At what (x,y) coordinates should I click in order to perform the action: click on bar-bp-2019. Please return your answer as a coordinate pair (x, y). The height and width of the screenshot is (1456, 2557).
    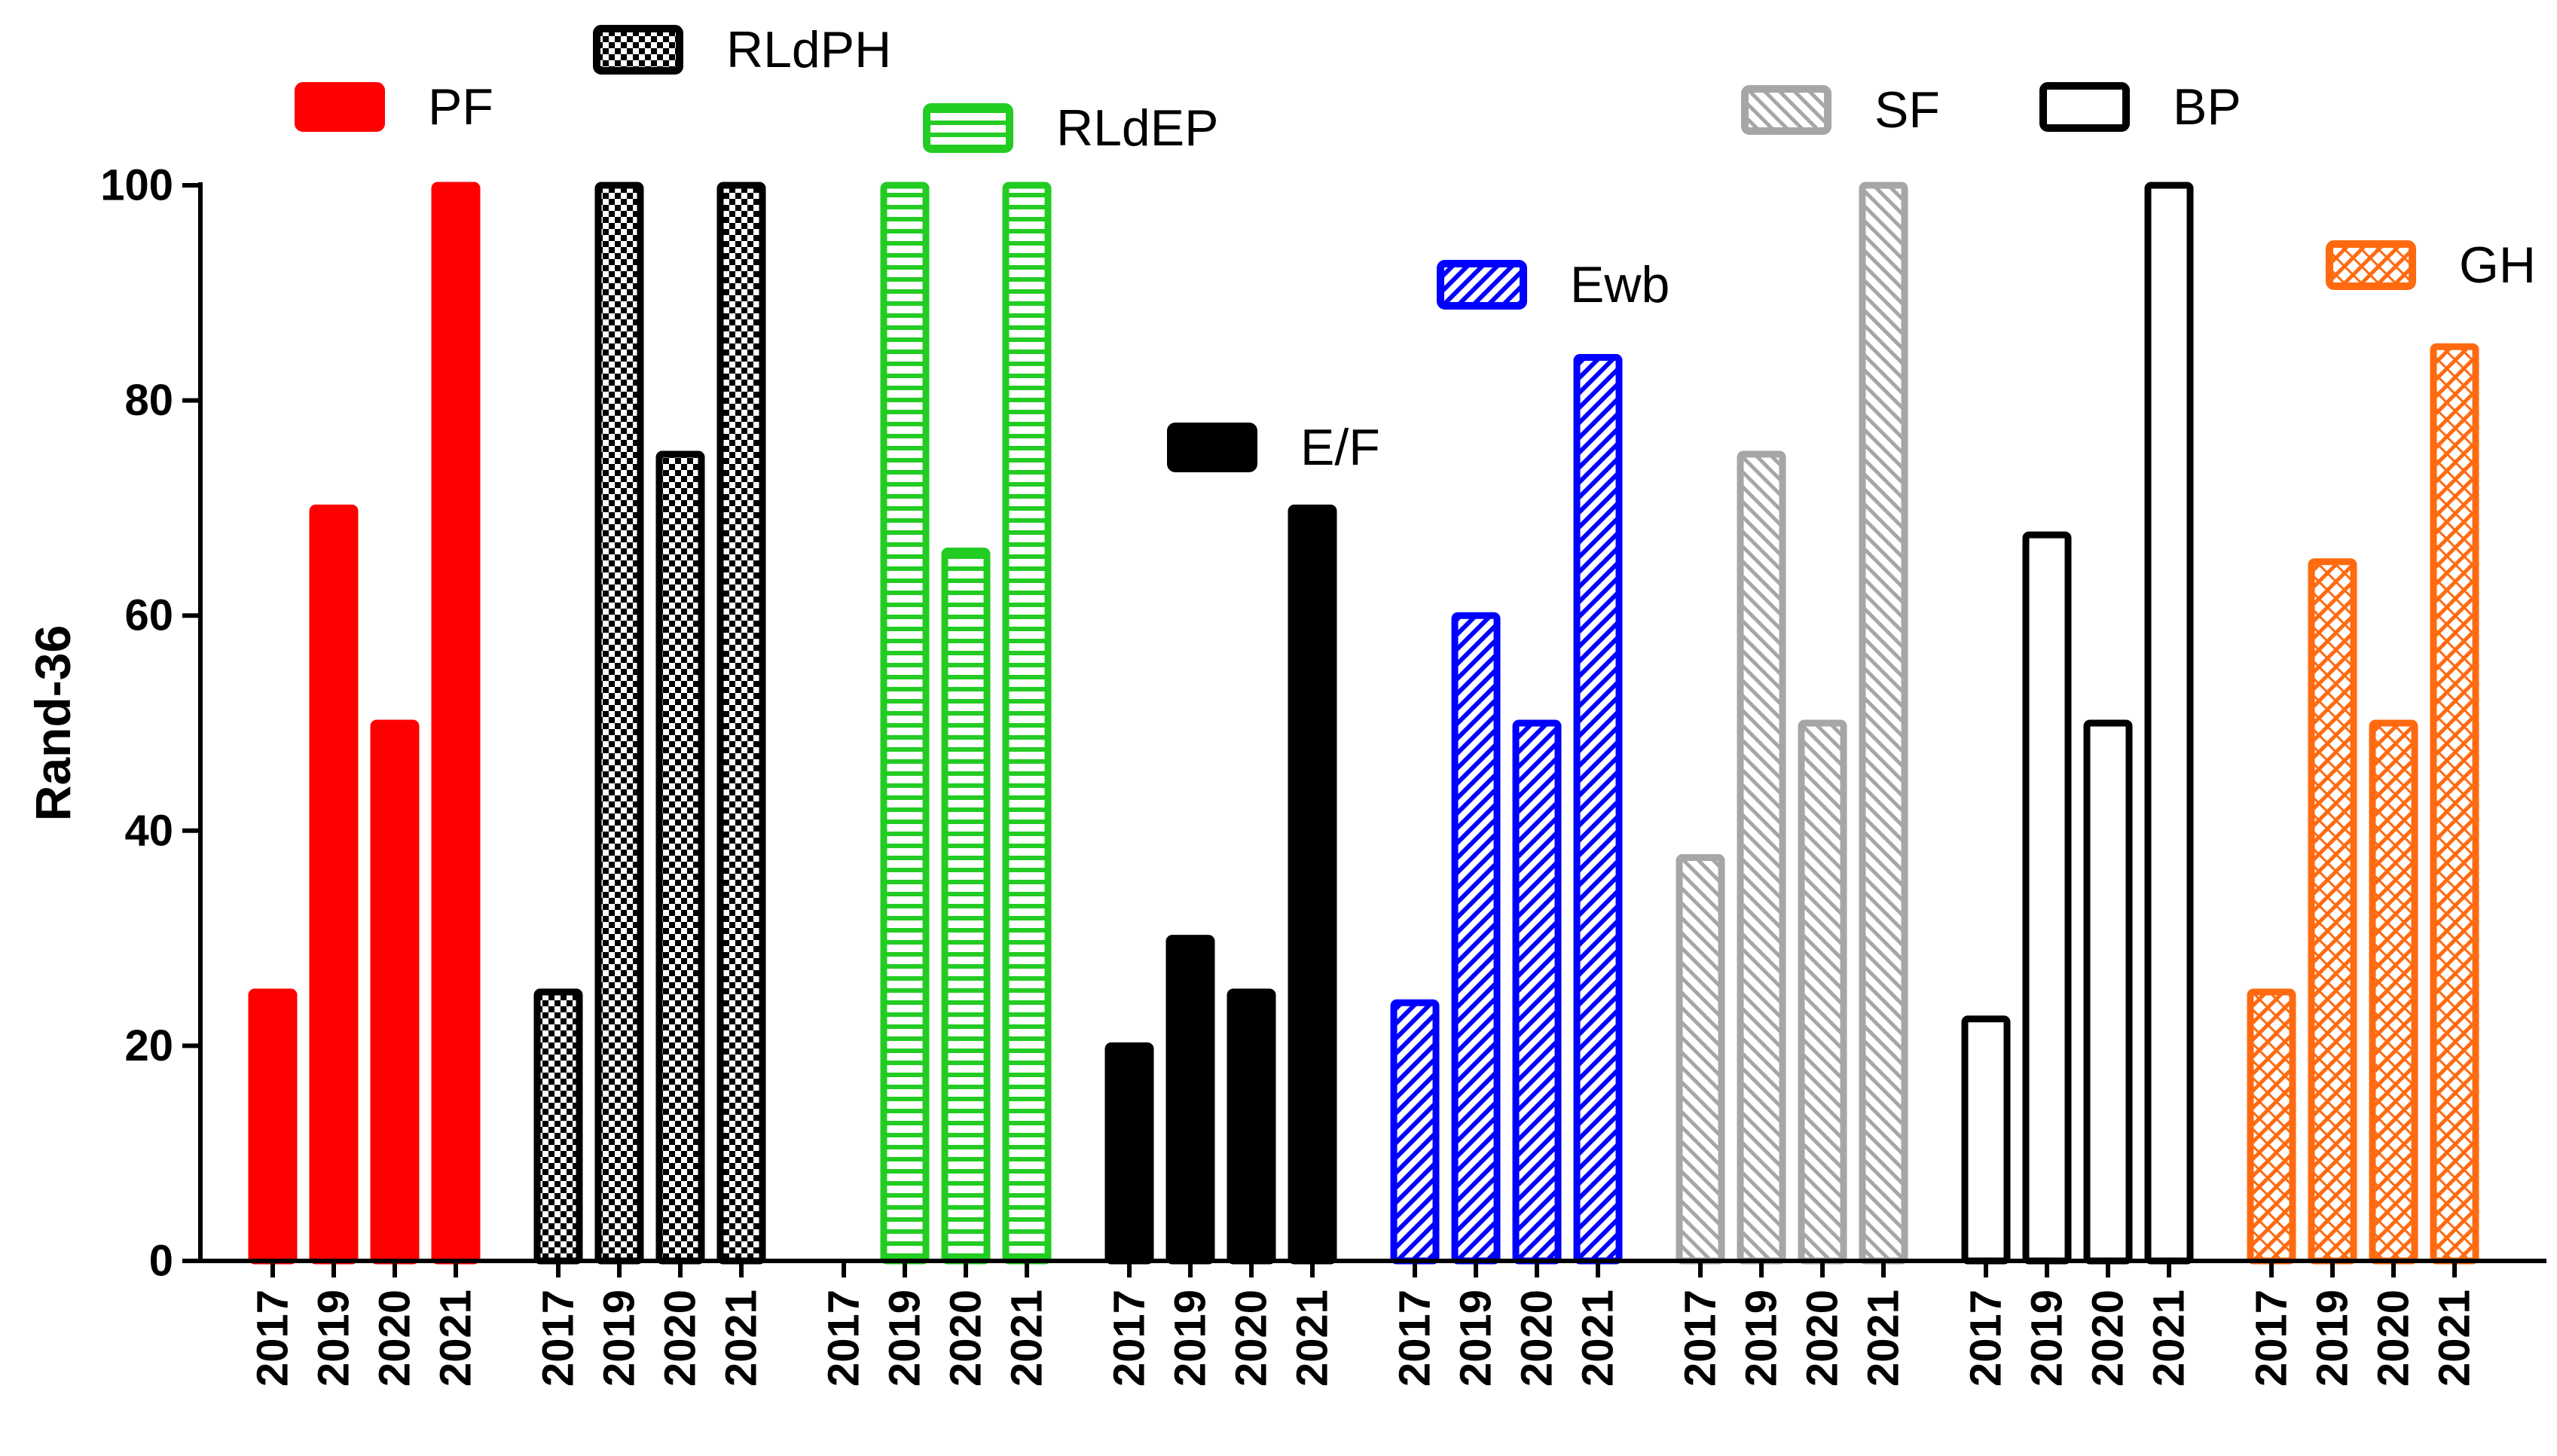
    Looking at the image, I should click on (2047, 898).